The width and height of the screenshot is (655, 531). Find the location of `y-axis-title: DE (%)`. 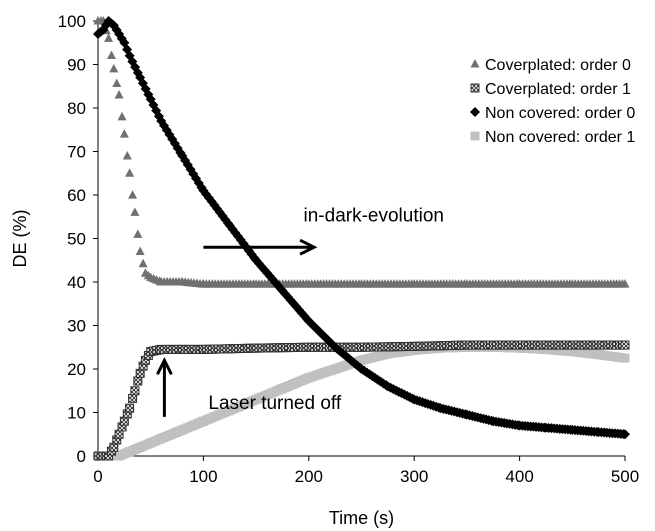

y-axis-title: DE (%) is located at coordinates (20, 239).